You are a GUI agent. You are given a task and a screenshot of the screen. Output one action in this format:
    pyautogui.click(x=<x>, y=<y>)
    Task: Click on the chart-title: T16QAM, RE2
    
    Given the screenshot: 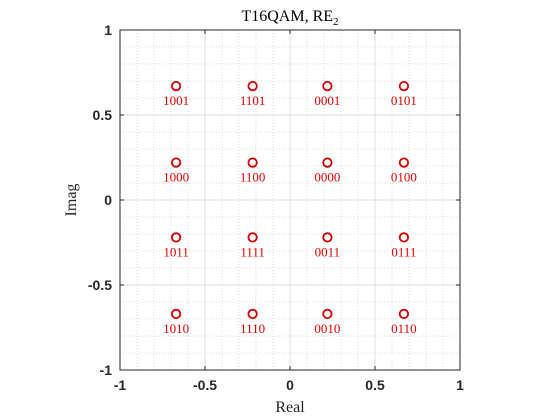 What is the action you would take?
    pyautogui.click(x=289, y=18)
    